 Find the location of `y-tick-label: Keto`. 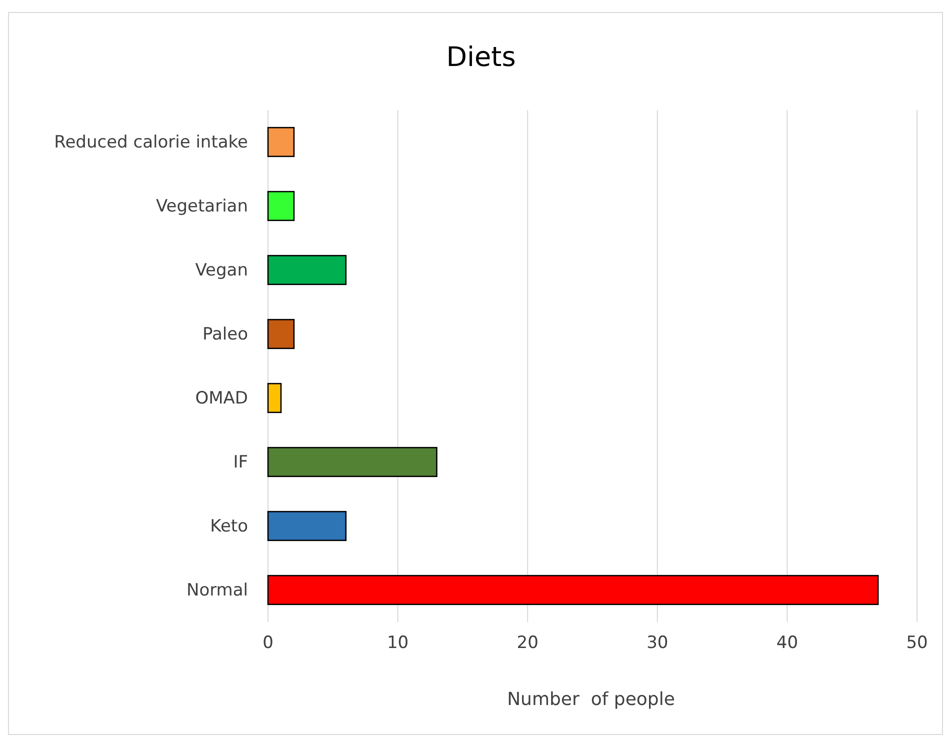

y-tick-label: Keto is located at coordinates (229, 526).